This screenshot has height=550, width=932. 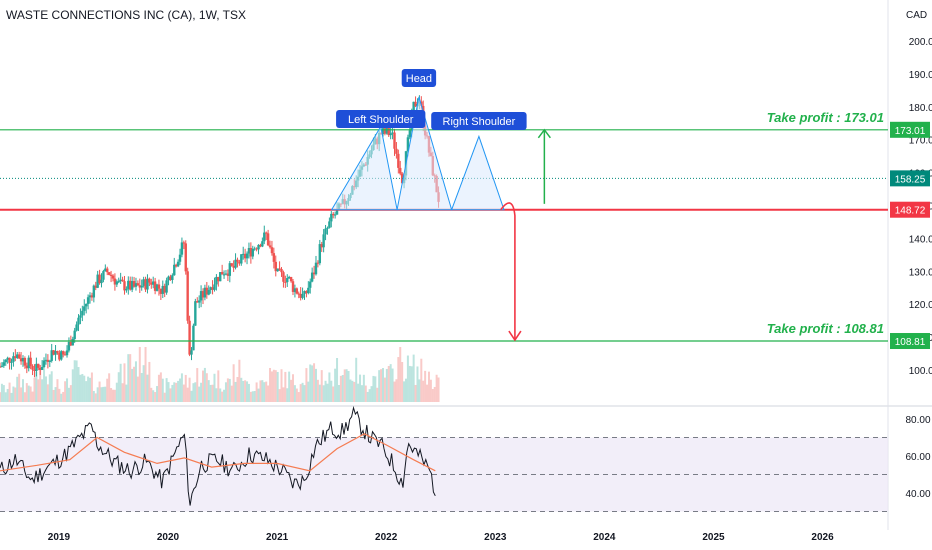 What do you see at coordinates (386, 537) in the screenshot?
I see `x-tick-label: 2022` at bounding box center [386, 537].